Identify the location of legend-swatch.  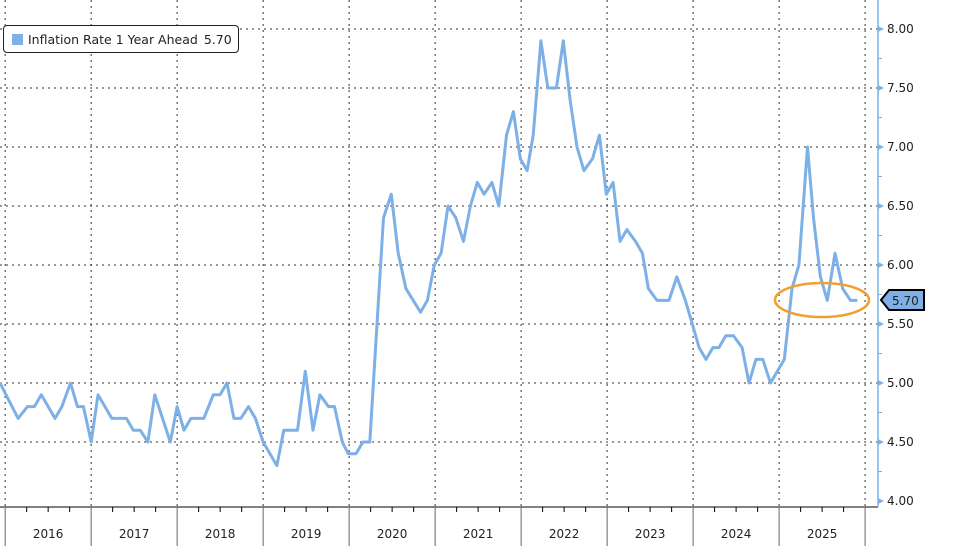
(17, 39).